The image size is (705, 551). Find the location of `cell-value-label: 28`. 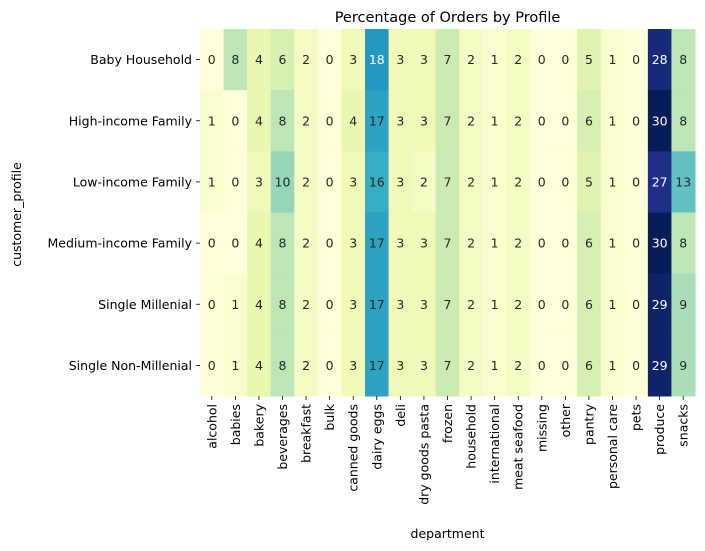

cell-value-label: 28 is located at coordinates (660, 59).